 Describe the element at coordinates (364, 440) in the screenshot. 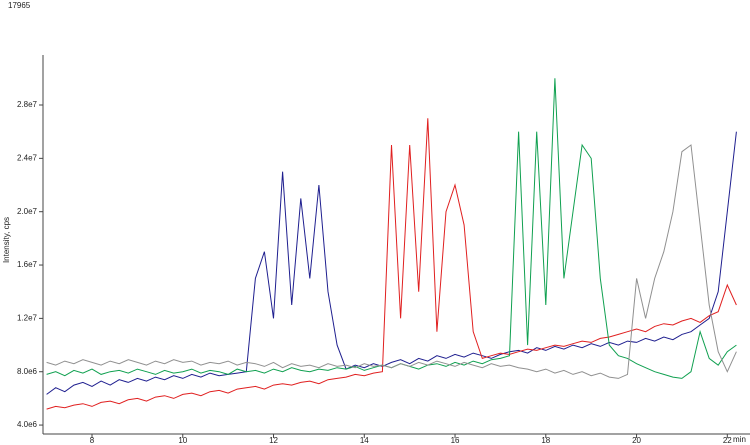

I see `x-tick-label: 14` at that location.